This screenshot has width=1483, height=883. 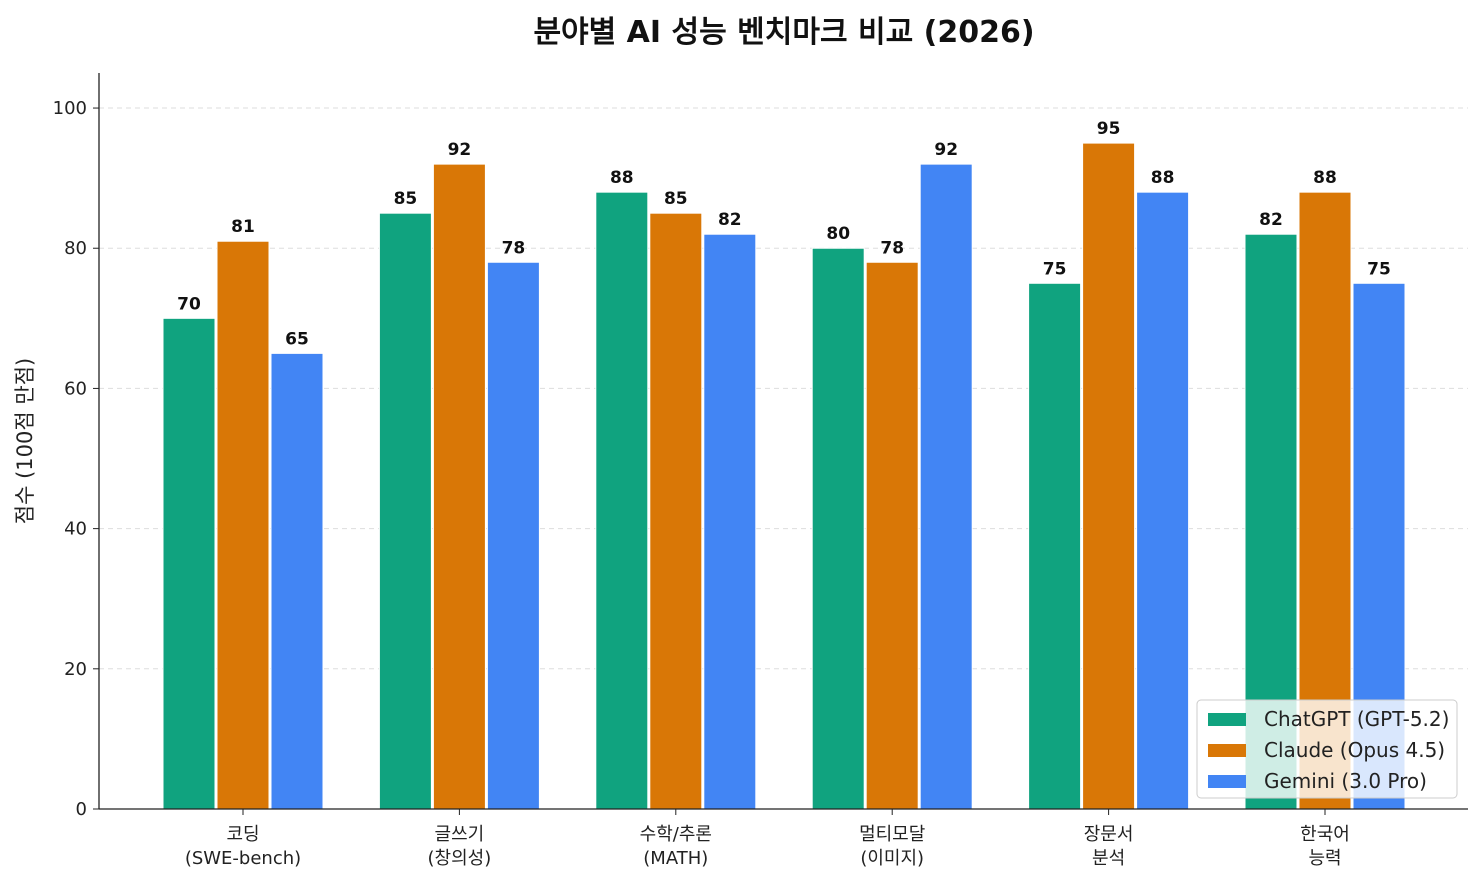 What do you see at coordinates (243, 227) in the screenshot?
I see `data-label: 81` at bounding box center [243, 227].